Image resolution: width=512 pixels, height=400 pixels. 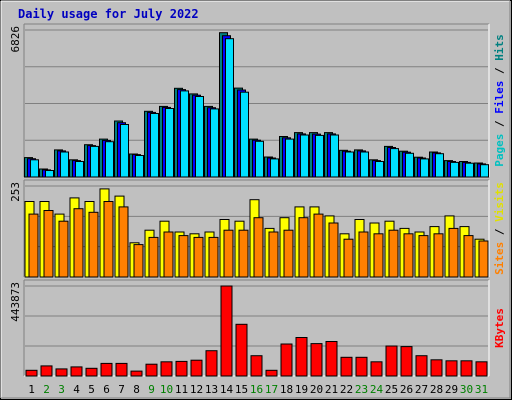 I want to click on right-legend: KBytes, so click(x=499, y=328).